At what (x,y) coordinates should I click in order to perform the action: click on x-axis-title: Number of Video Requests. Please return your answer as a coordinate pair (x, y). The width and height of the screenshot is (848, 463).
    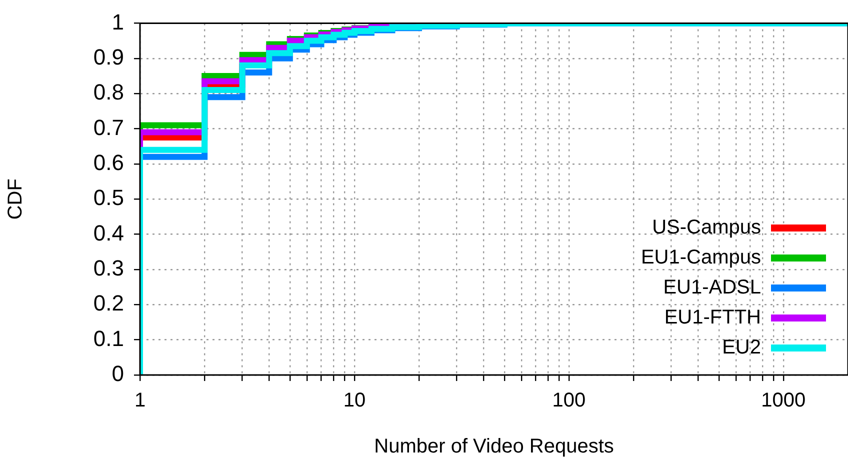
    Looking at the image, I should click on (494, 447).